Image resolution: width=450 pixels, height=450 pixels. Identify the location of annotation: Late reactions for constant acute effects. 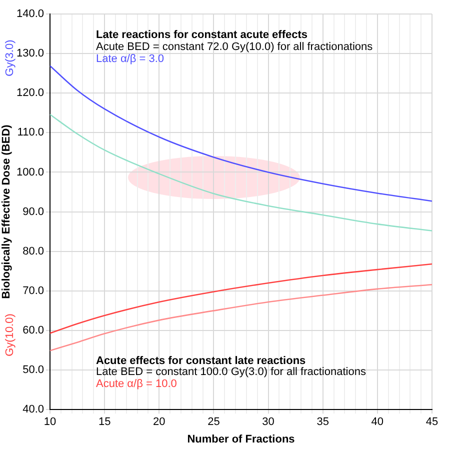
(202, 35).